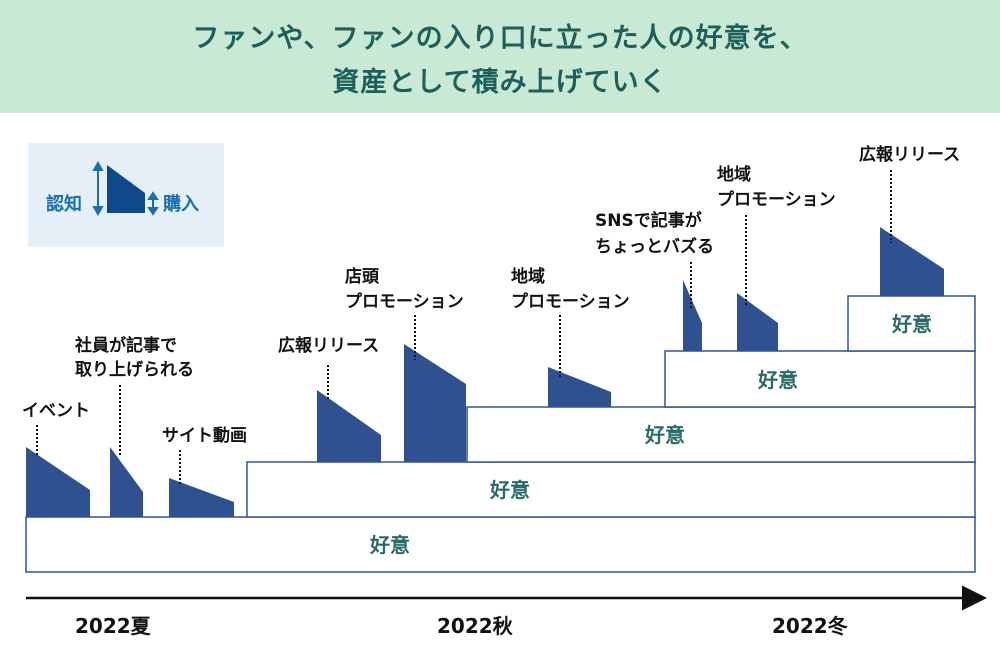  What do you see at coordinates (475, 626) in the screenshot?
I see `season-autumn: 2022秋` at bounding box center [475, 626].